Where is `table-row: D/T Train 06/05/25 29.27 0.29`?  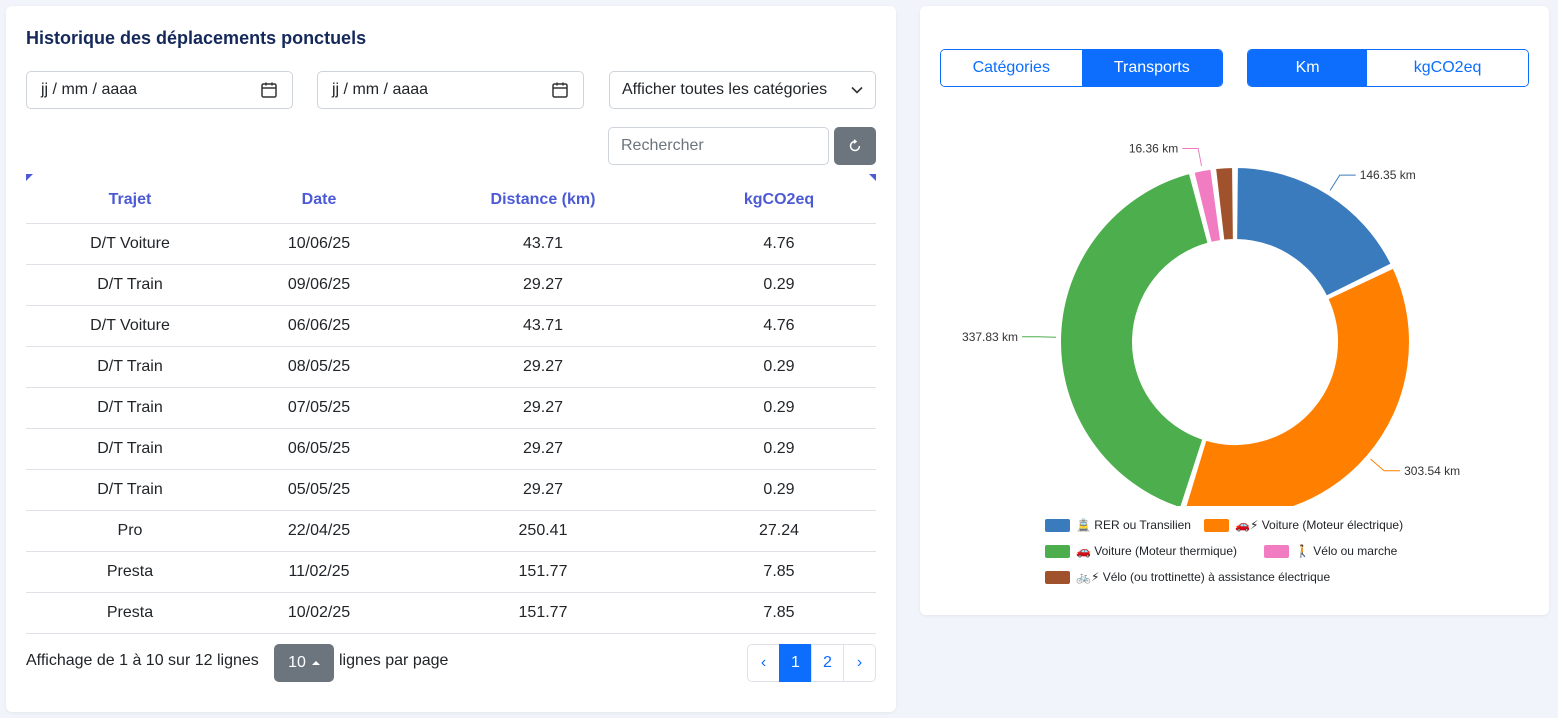
table-row: D/T Train 06/05/25 29.27 0.29 is located at coordinates (451, 449).